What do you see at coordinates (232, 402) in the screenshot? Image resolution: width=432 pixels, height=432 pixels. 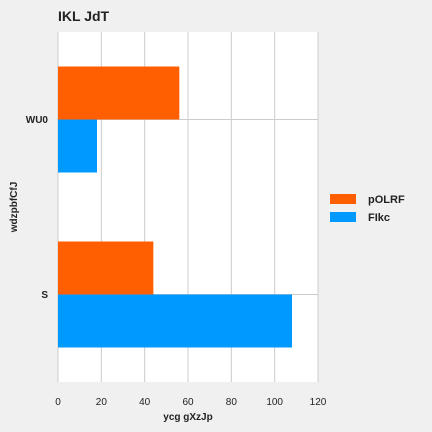 I see `x-tick-label: 80` at bounding box center [232, 402].